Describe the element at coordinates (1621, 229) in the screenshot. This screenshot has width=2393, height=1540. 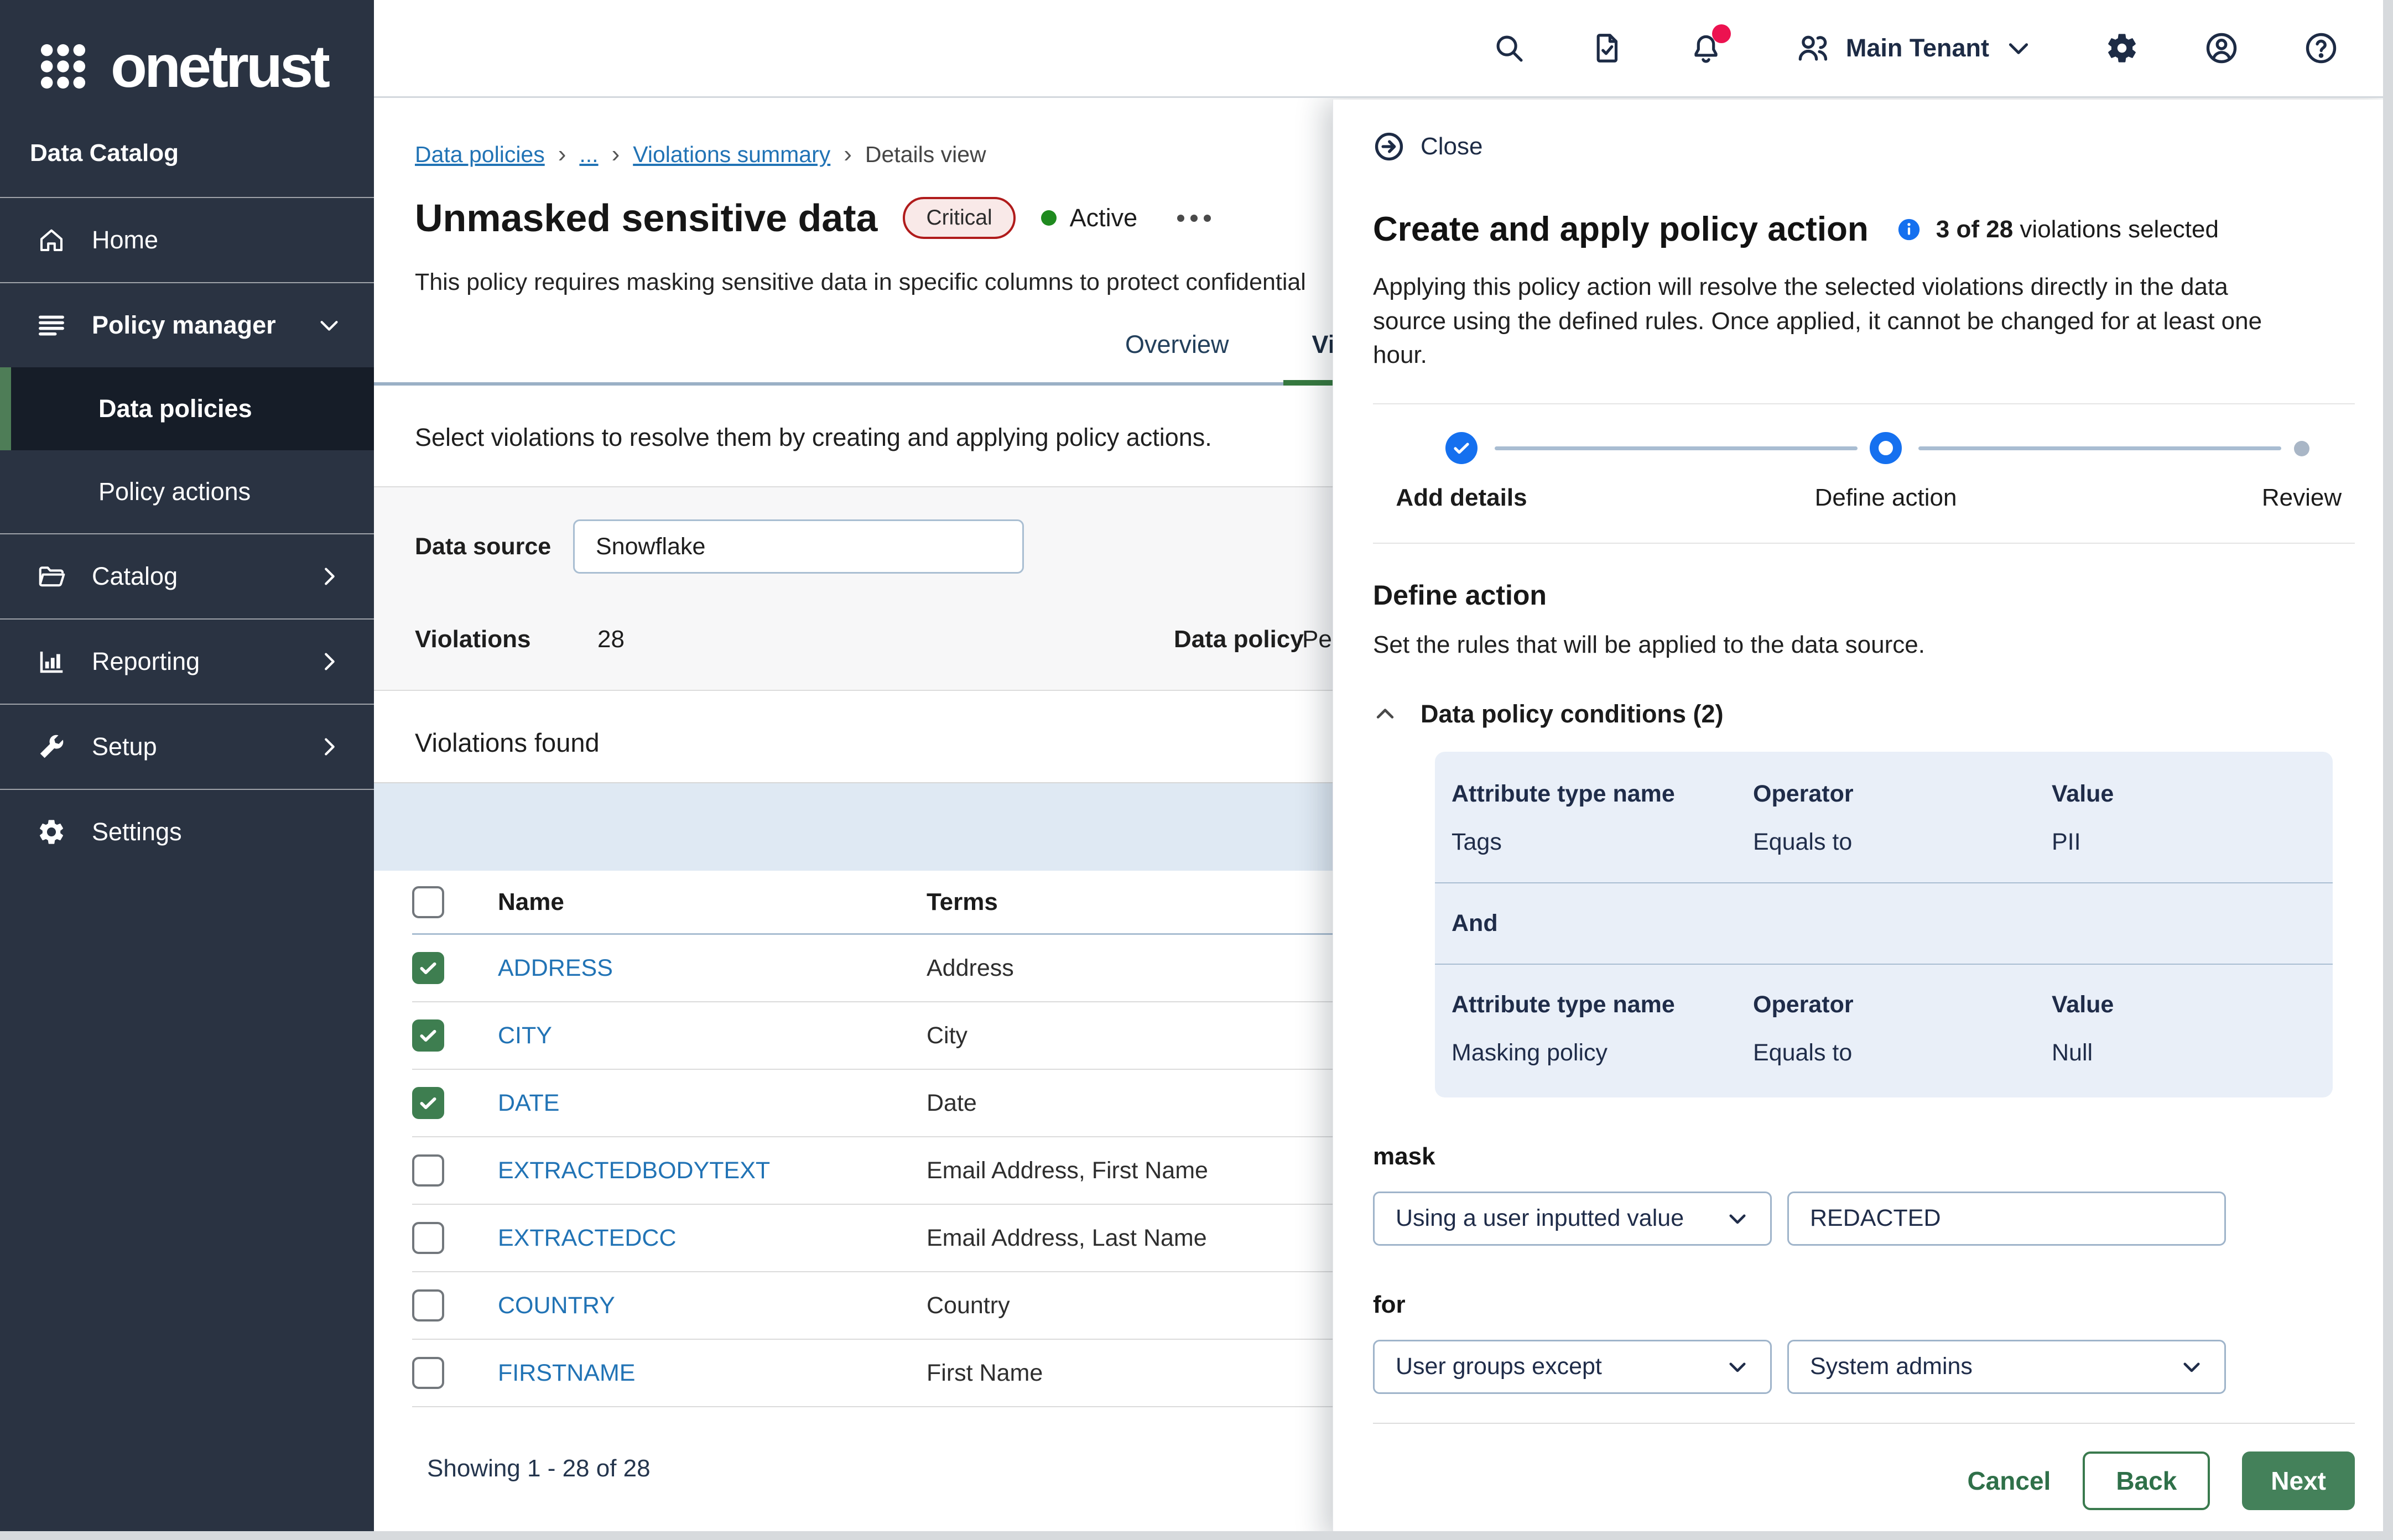
I see `panel-title: Create and apply policy action` at that location.